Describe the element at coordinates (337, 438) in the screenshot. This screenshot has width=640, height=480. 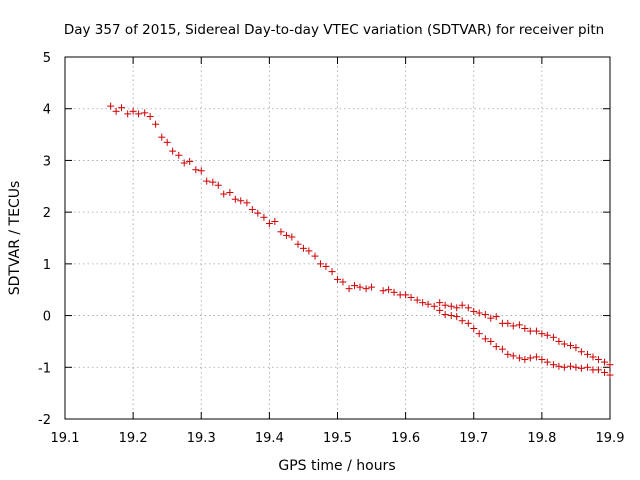
I see `x-tick-label: 19.5` at that location.